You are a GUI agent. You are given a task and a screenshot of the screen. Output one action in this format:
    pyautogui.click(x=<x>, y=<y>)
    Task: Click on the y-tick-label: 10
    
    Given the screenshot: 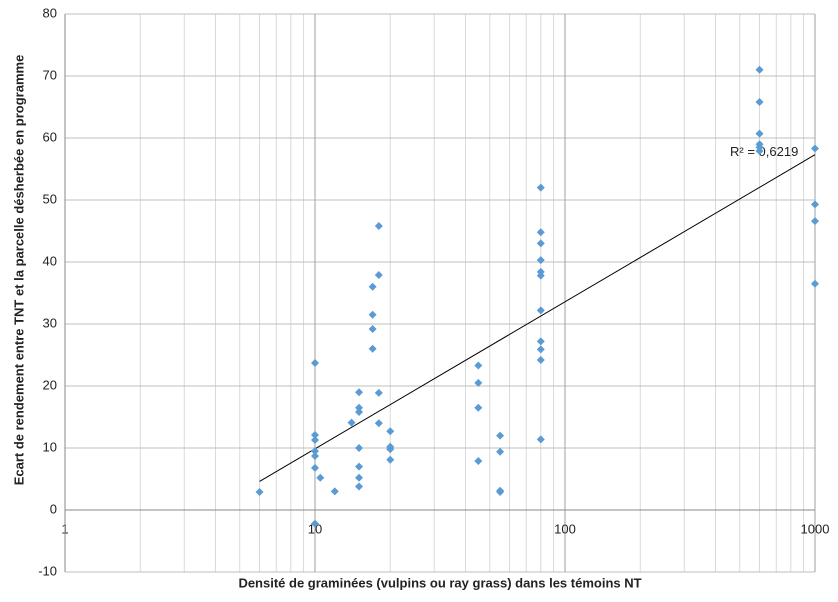 What is the action you would take?
    pyautogui.click(x=50, y=446)
    